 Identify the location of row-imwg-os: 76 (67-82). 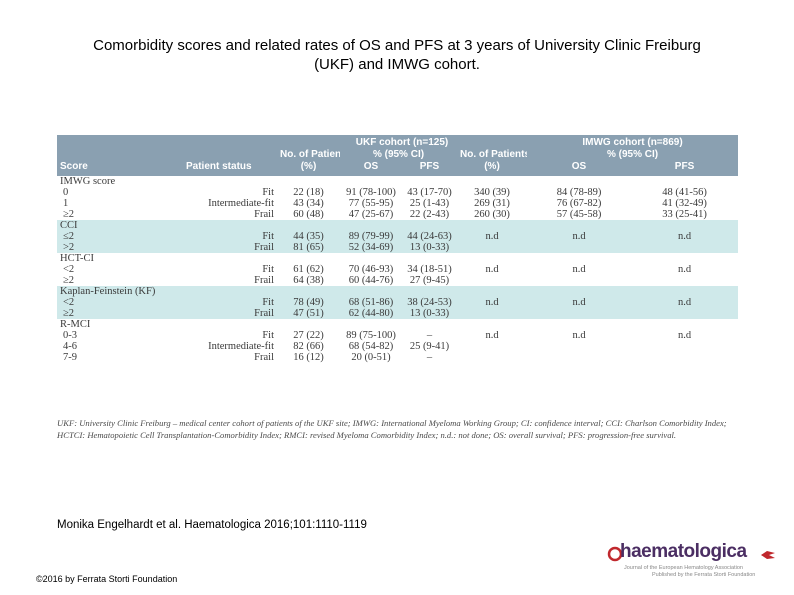
(579, 203).